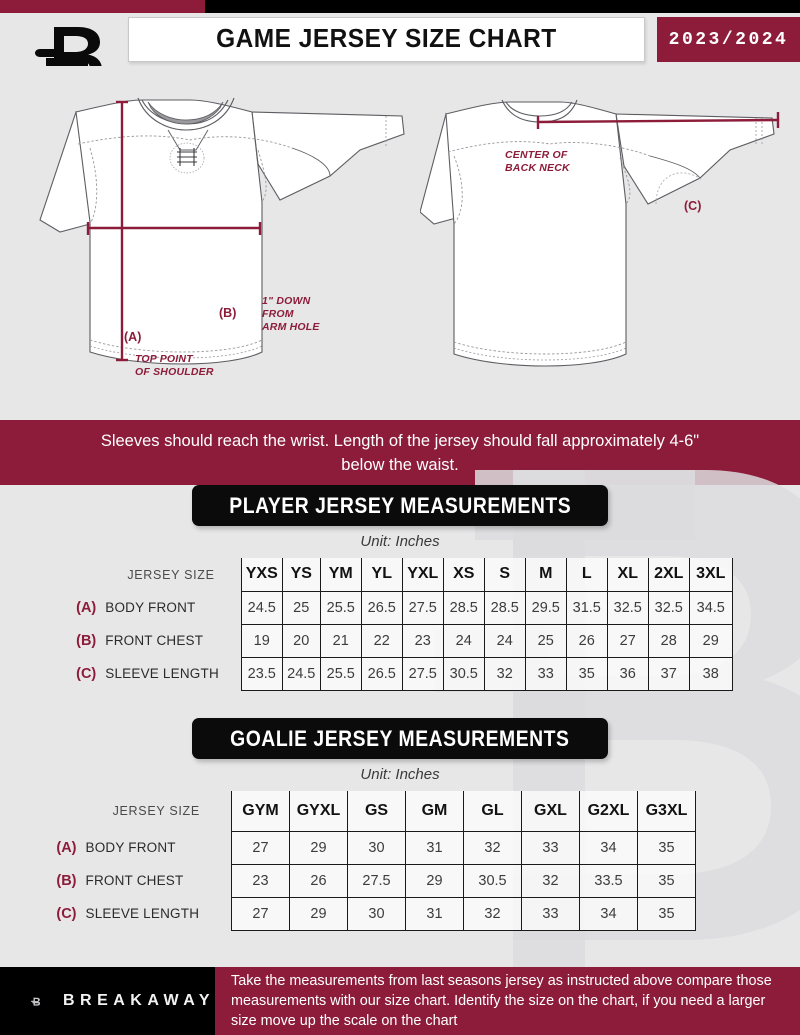 The image size is (800, 1035). Describe the element at coordinates (376, 913) in the screenshot. I see `cell-value: 30` at that location.